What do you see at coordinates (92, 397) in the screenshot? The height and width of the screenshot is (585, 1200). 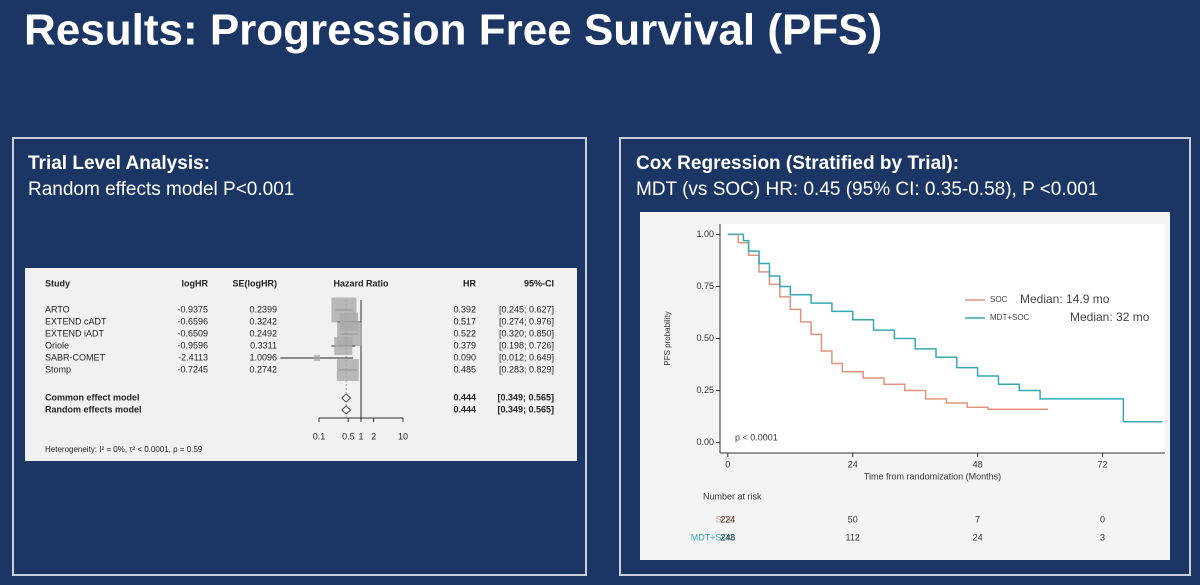 I see `model-name: Common effect model` at bounding box center [92, 397].